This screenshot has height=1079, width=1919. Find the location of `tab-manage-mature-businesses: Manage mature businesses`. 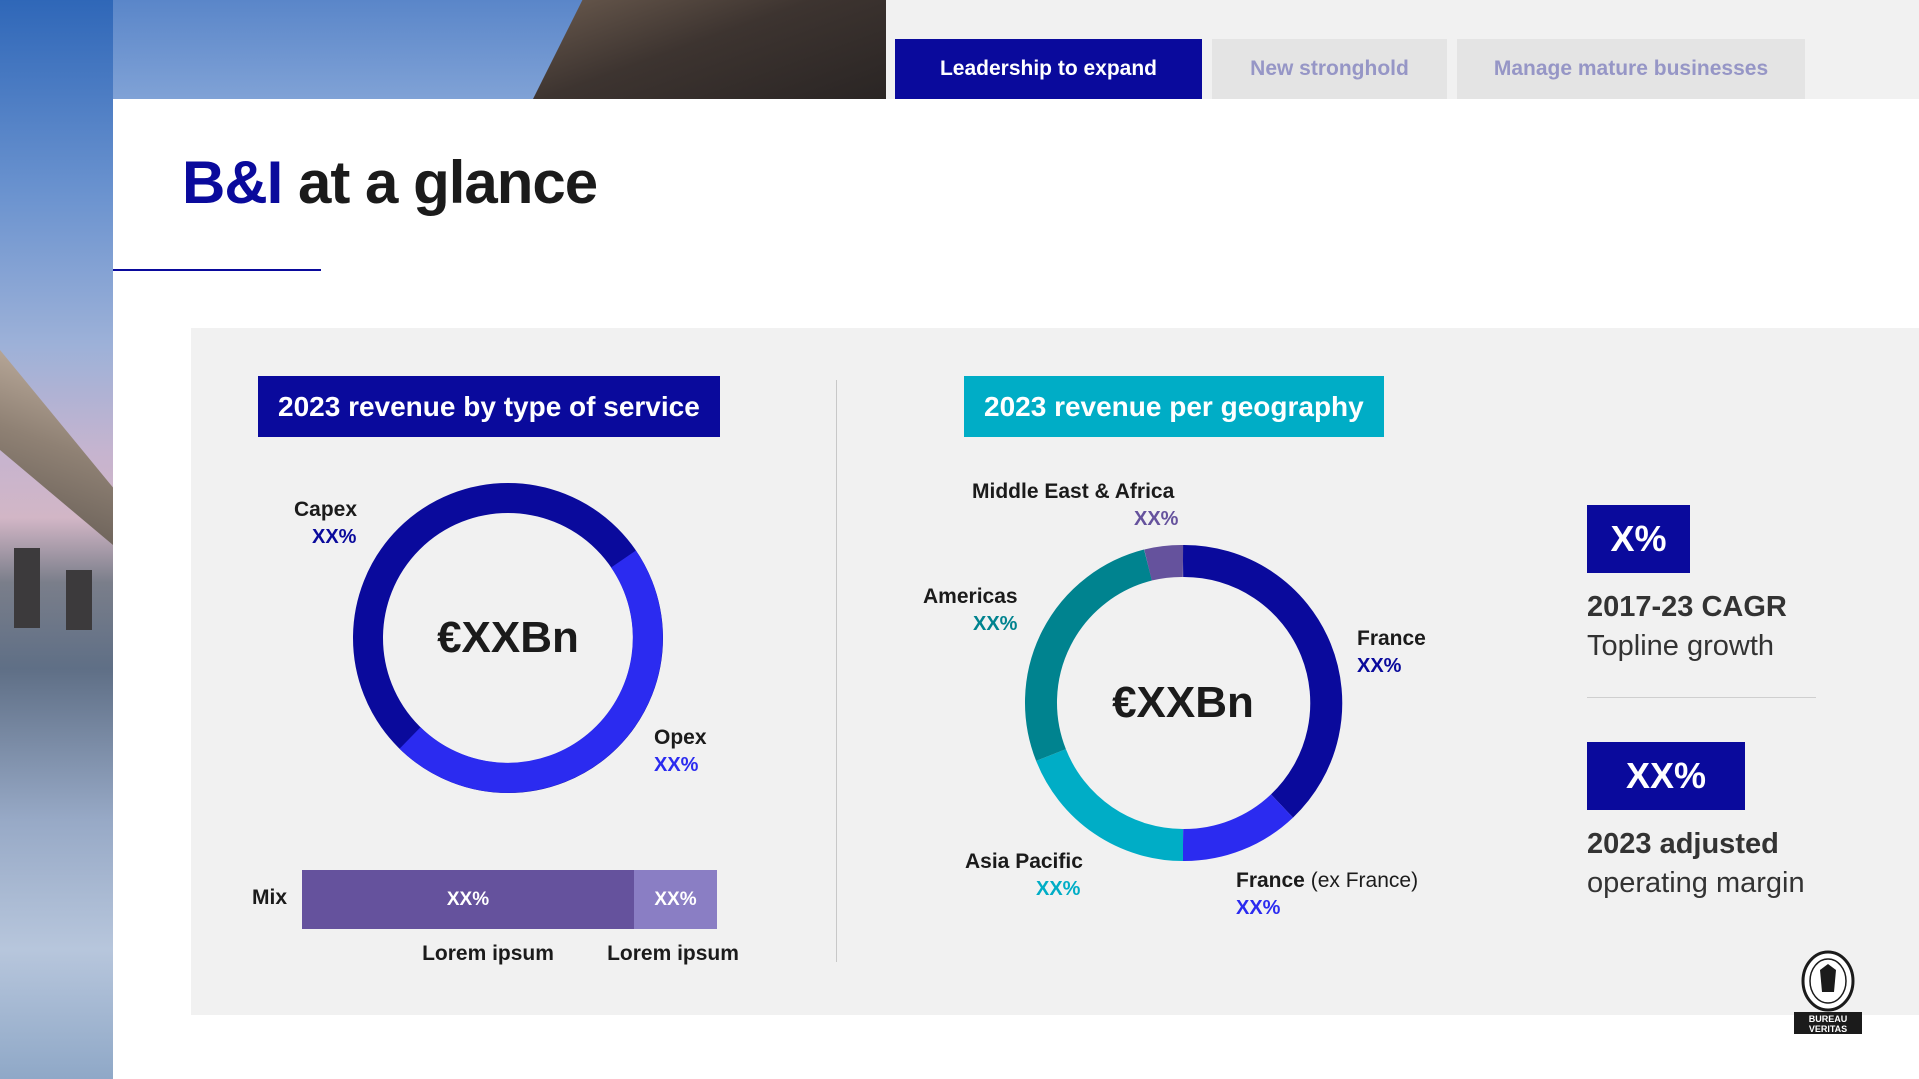

tab-manage-mature-businesses: Manage mature businesses is located at coordinates (1631, 69).